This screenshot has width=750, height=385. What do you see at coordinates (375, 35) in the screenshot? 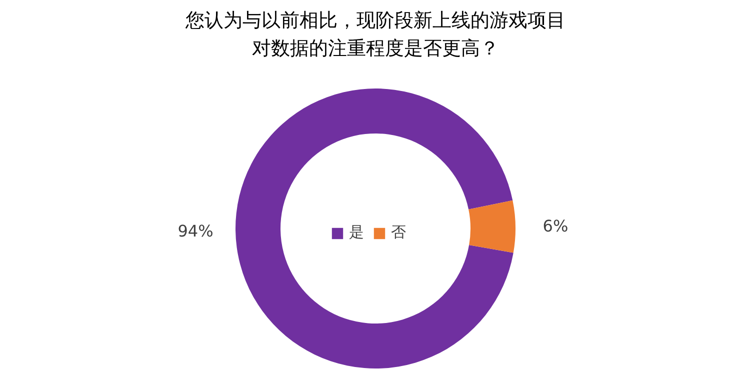
I see `chart-title: 您认为与以前相比，现阶段新上线的游戏项目对数据的注重程度是否更高？` at bounding box center [375, 35].